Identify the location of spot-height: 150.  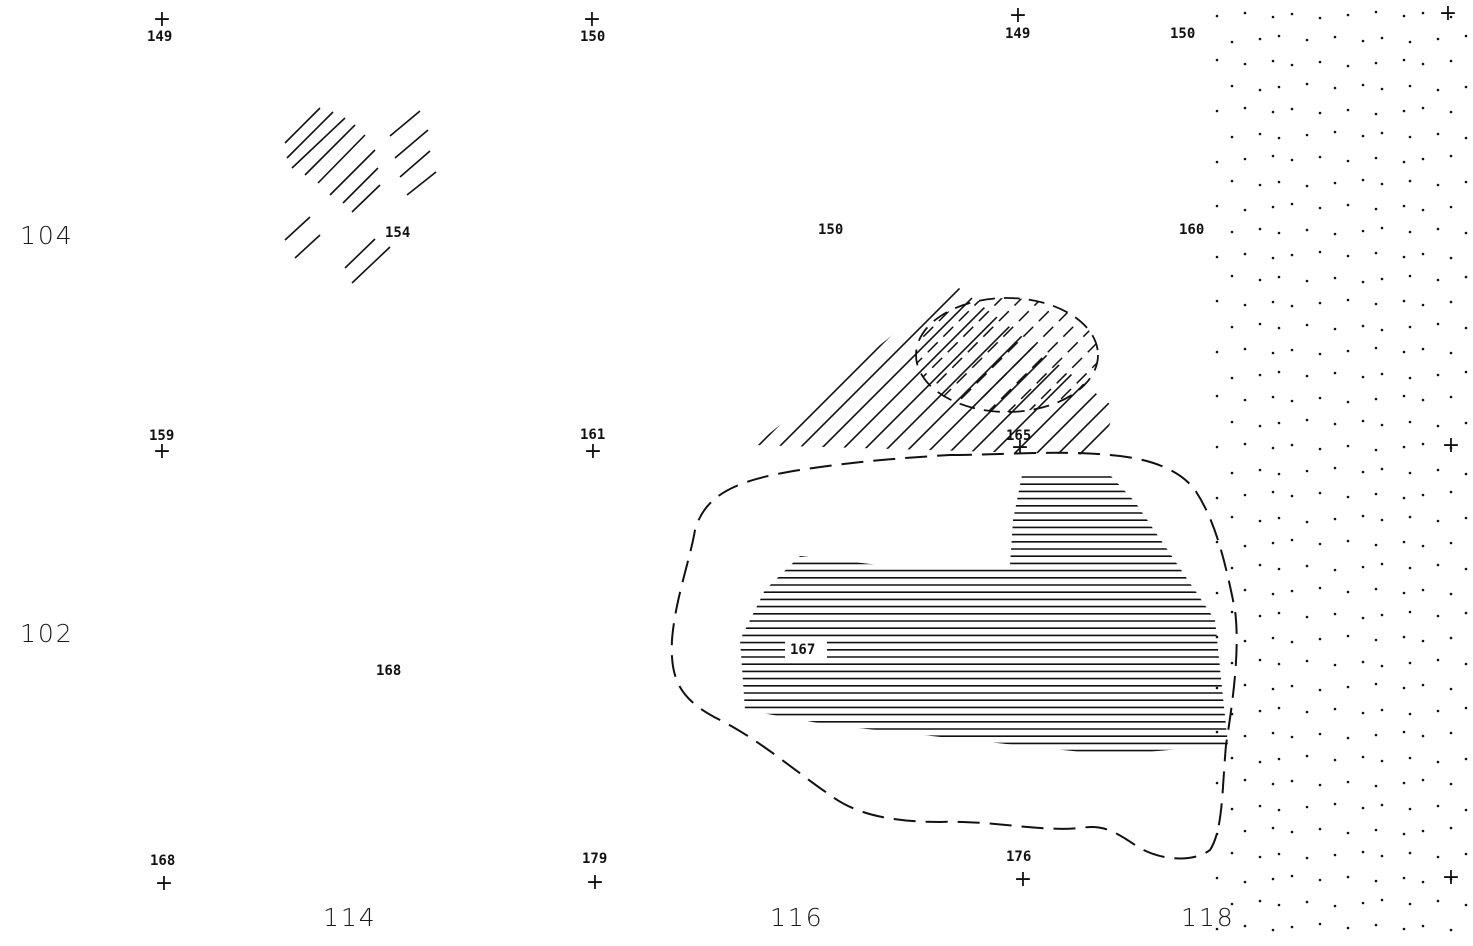
(593, 37).